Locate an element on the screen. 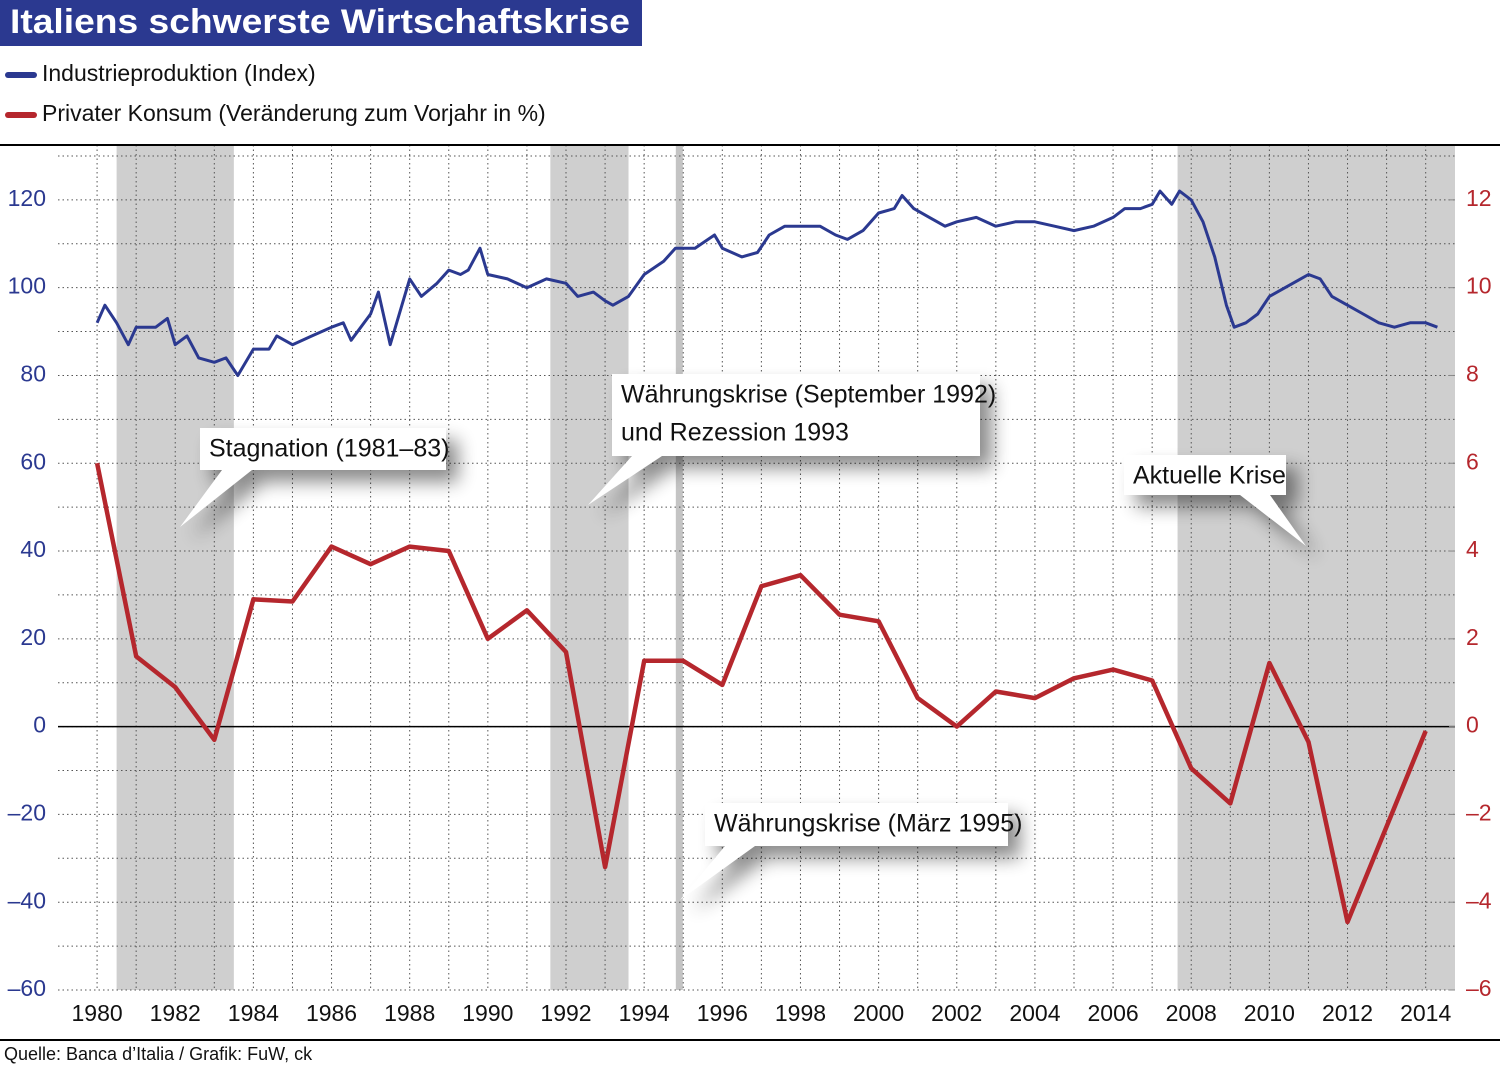 Image resolution: width=1500 pixels, height=1067 pixels. annotation: Währungskrise (September 1992) is located at coordinates (808, 395).